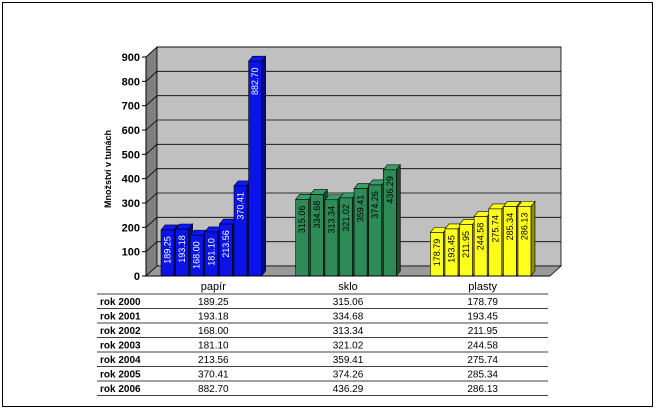 The width and height of the screenshot is (657, 411). I want to click on bar-value-label: 193.45, so click(451, 249).